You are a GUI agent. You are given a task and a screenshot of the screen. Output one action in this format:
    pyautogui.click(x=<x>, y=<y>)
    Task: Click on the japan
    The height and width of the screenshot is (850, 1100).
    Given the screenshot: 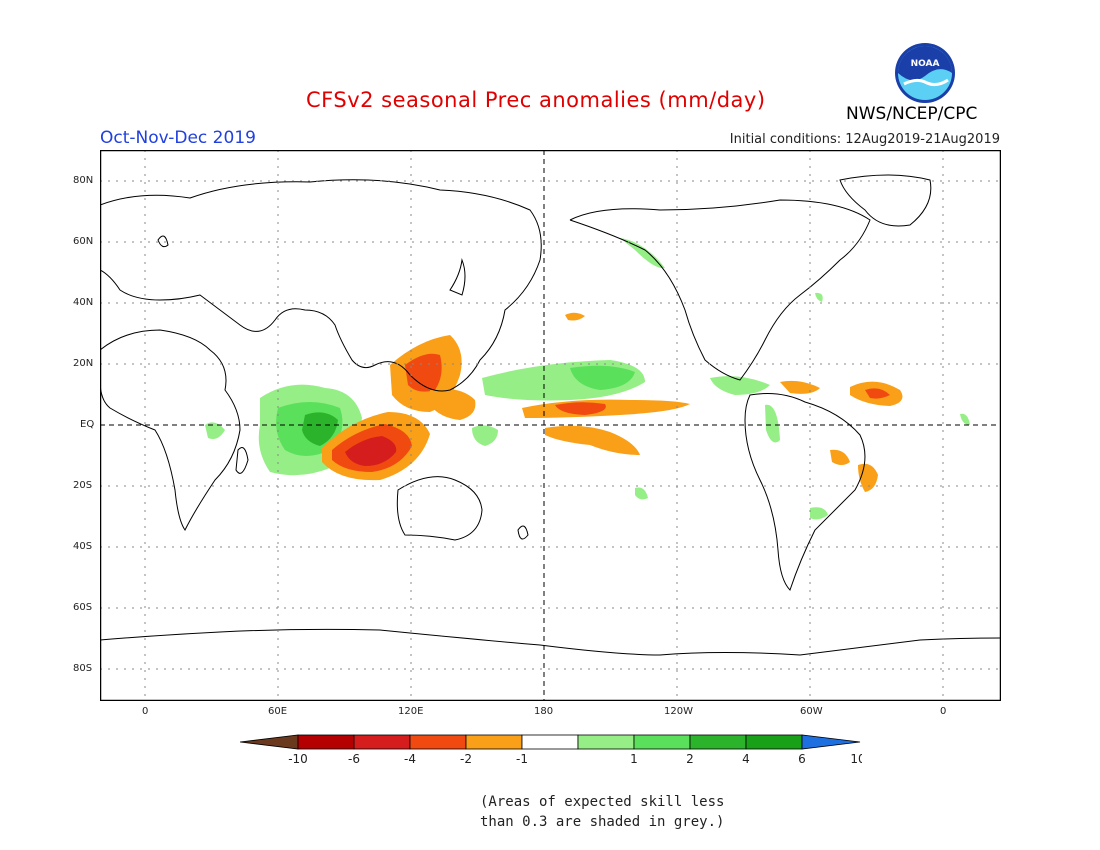 What is the action you would take?
    pyautogui.click(x=457, y=277)
    